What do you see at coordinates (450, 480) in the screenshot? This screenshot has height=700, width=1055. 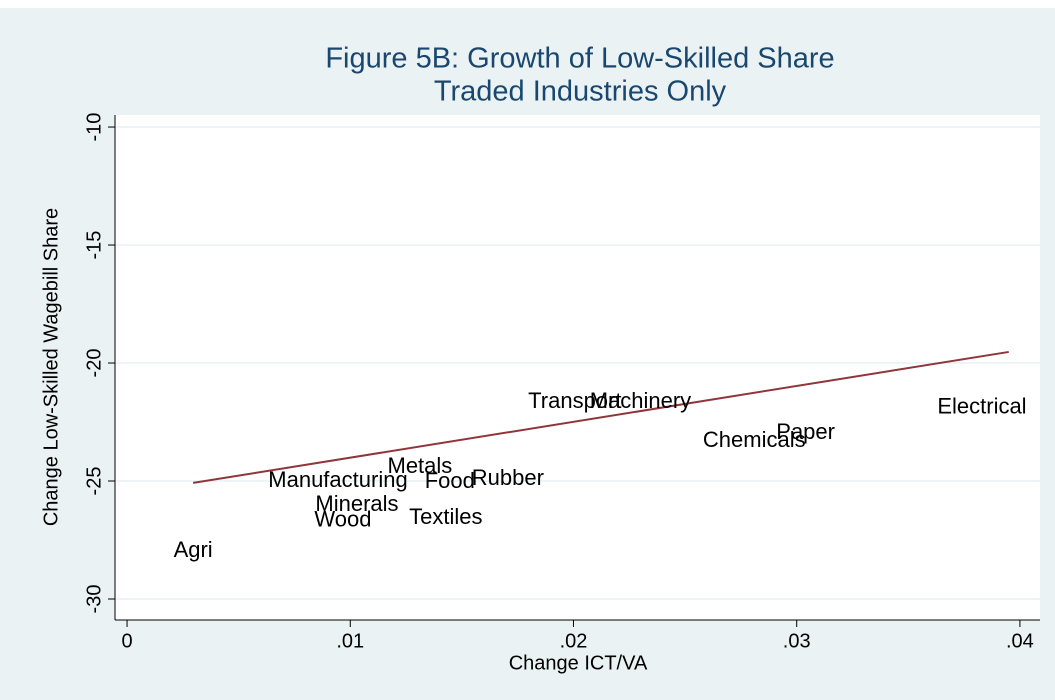 I see `point-label: Food` at bounding box center [450, 480].